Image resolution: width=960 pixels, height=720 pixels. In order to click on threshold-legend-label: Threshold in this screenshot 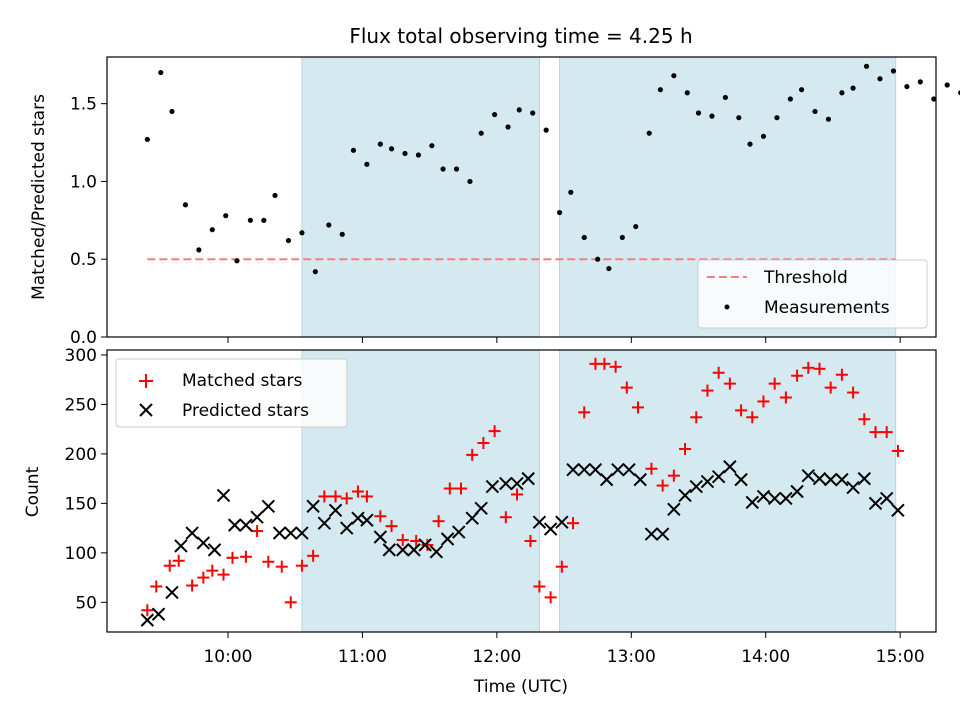, I will do `click(805, 278)`.